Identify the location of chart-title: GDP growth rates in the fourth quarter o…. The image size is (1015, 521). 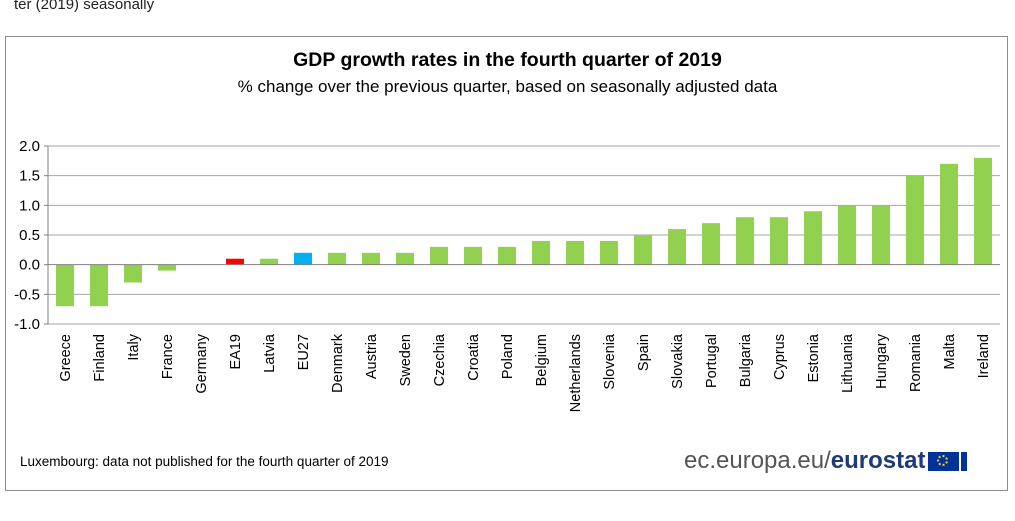
(507, 60).